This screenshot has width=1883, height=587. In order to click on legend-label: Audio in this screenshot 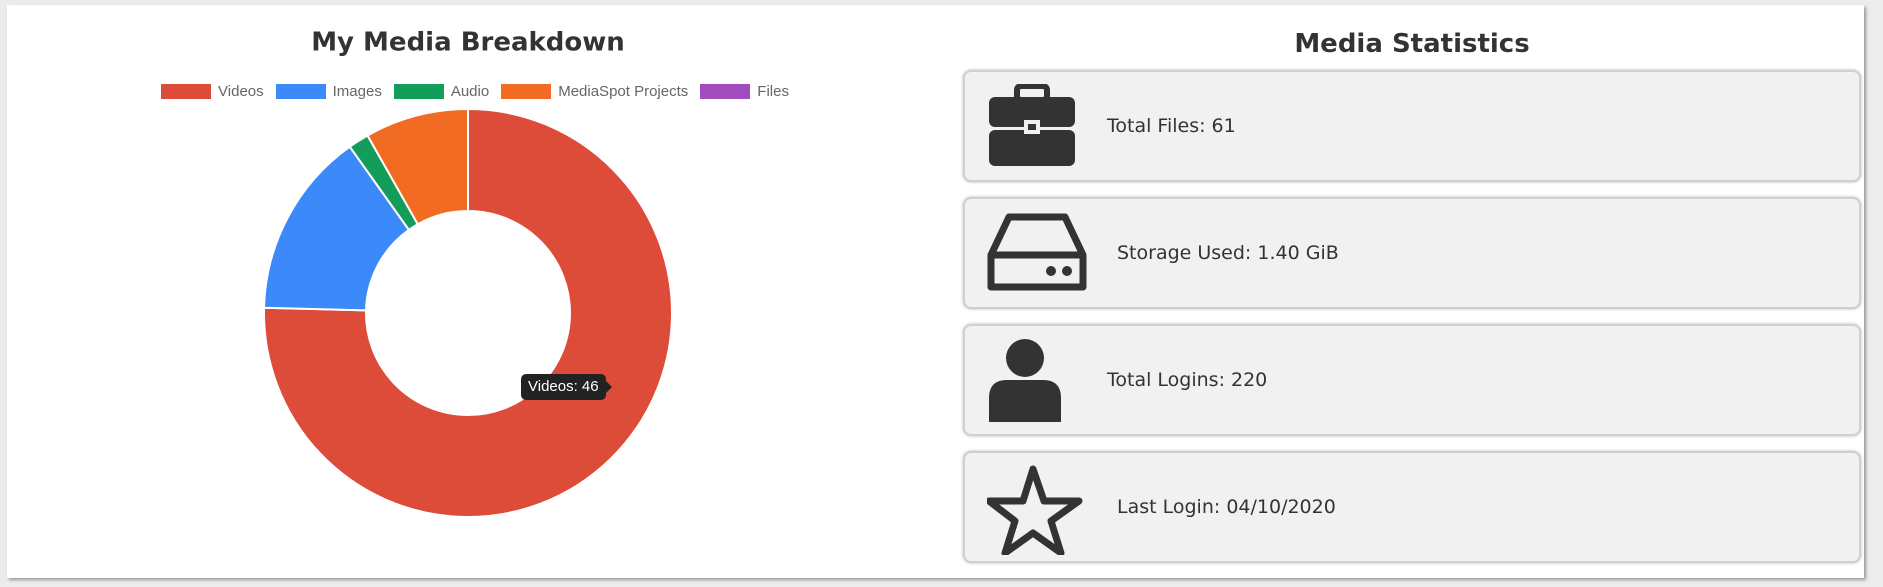, I will do `click(470, 91)`.